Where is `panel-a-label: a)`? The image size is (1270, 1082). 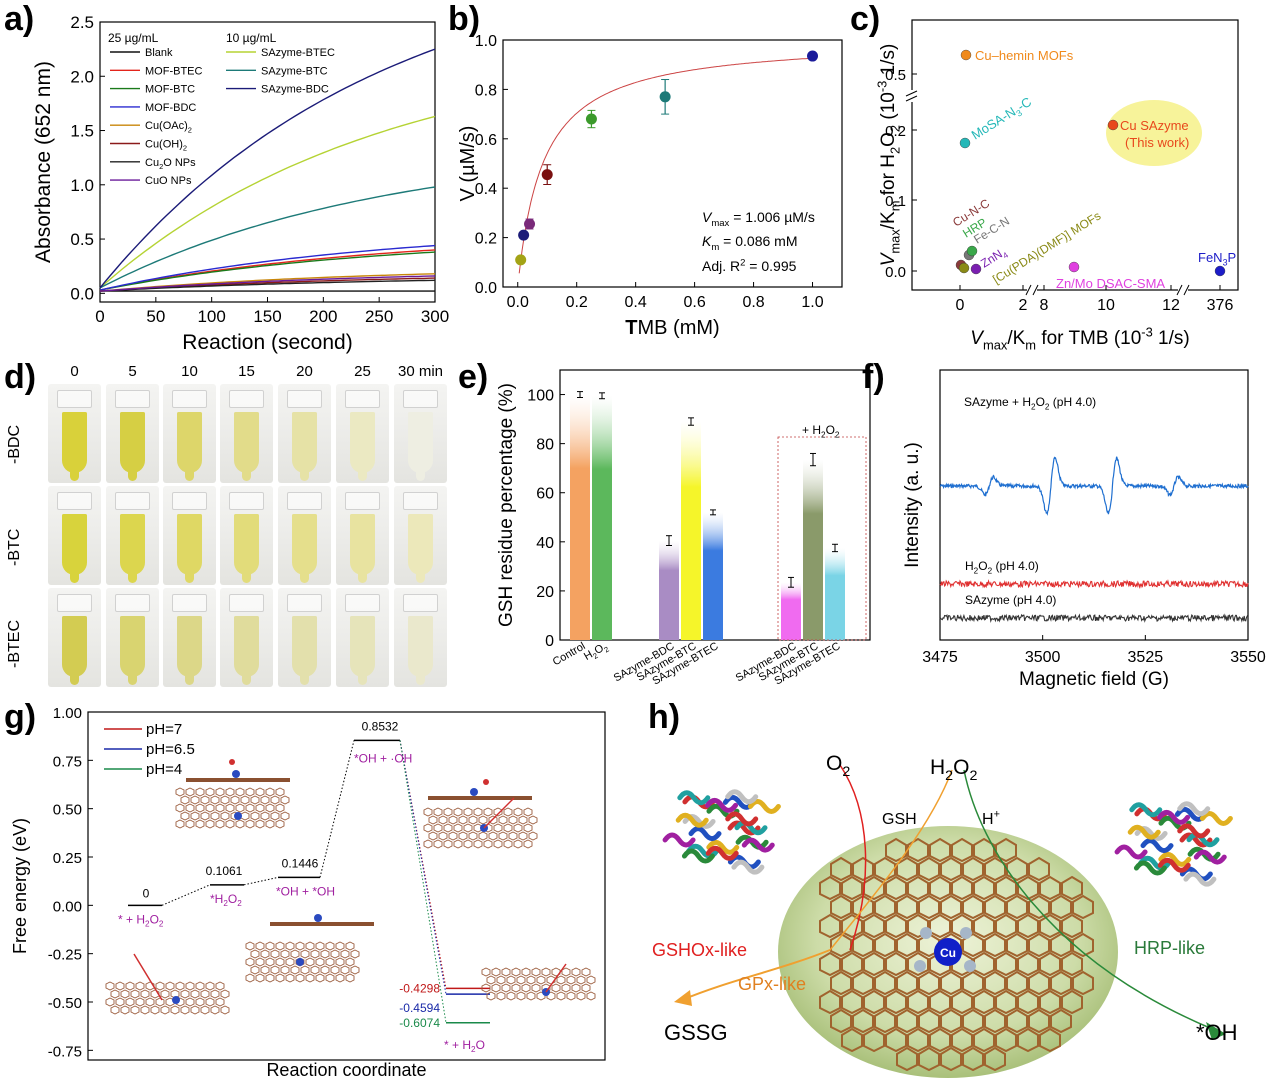
panel-a-label: a) is located at coordinates (19, 19).